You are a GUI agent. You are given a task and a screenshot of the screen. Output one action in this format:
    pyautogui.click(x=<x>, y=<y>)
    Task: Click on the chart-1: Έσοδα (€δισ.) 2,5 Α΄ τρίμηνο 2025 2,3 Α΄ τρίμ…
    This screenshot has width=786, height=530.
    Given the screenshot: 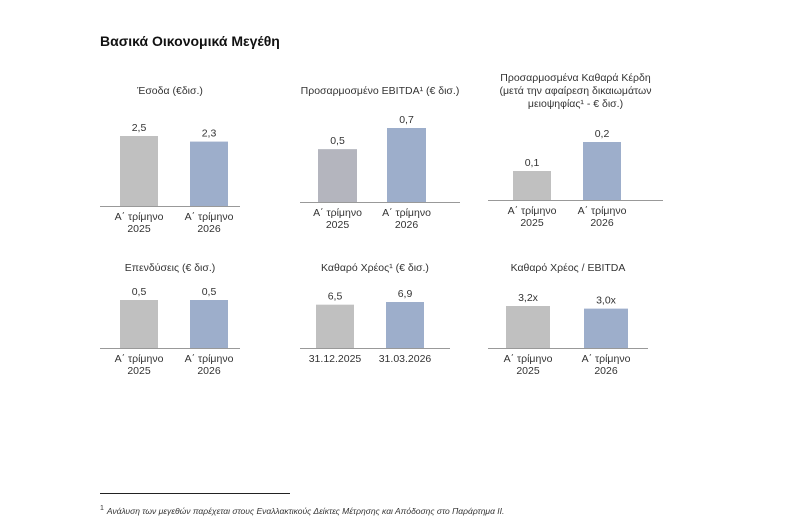 What is the action you would take?
    pyautogui.click(x=170, y=165)
    